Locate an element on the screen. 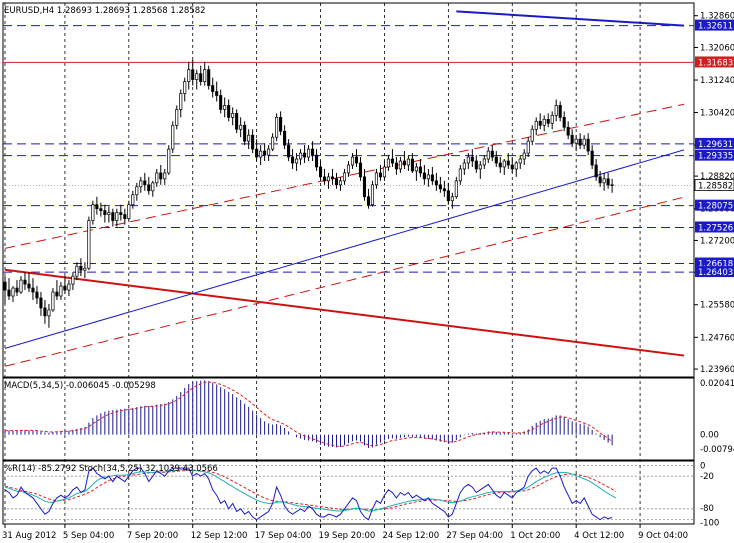 The height and width of the screenshot is (543, 734). osc-tick-label: -100 is located at coordinates (709, 524).